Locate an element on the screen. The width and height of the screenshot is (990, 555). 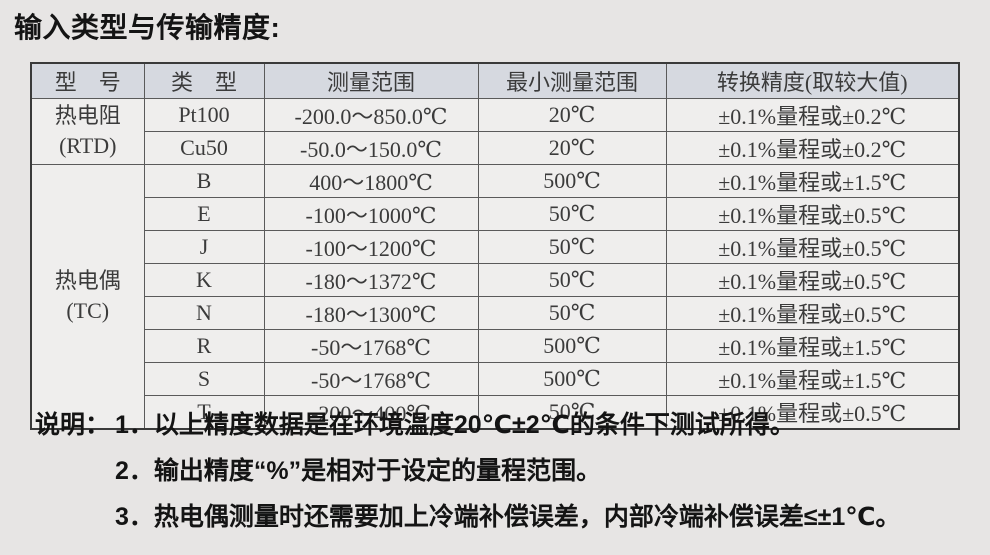
range-cell: -200.0～850.0℃ is located at coordinates (371, 114).